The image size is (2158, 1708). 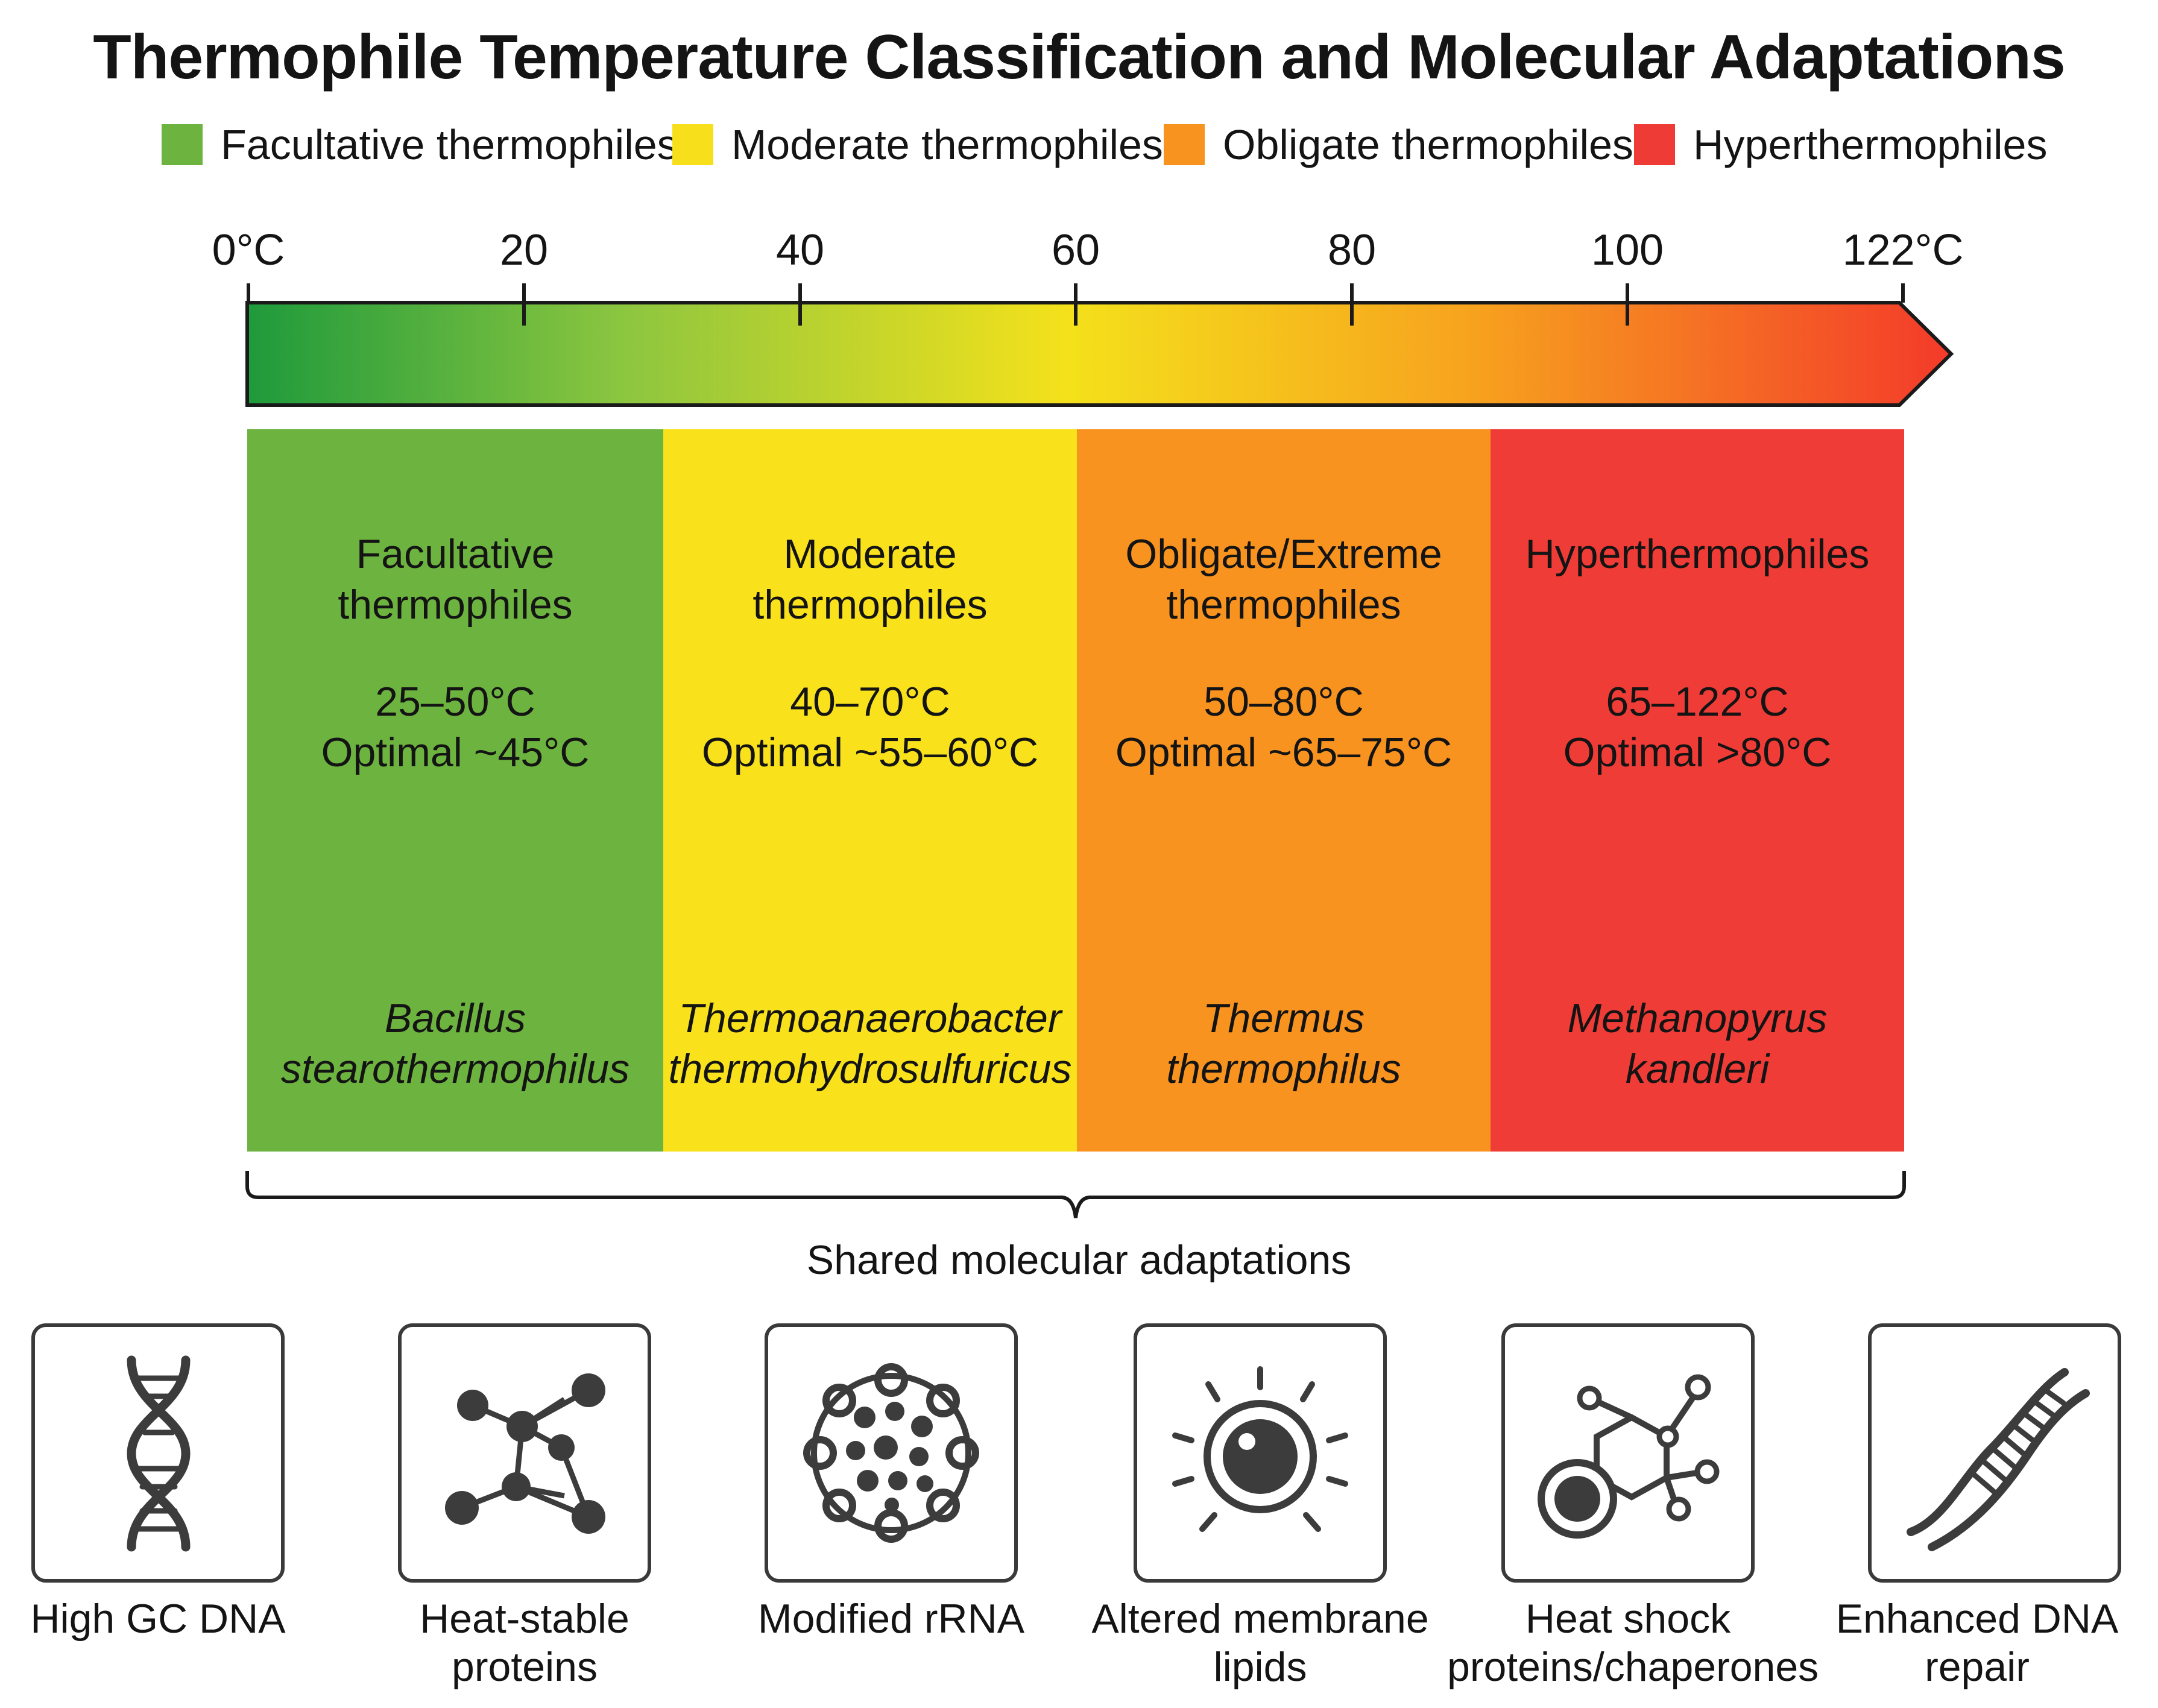 I want to click on adaptation-label: High GC DNA, so click(x=158, y=1619).